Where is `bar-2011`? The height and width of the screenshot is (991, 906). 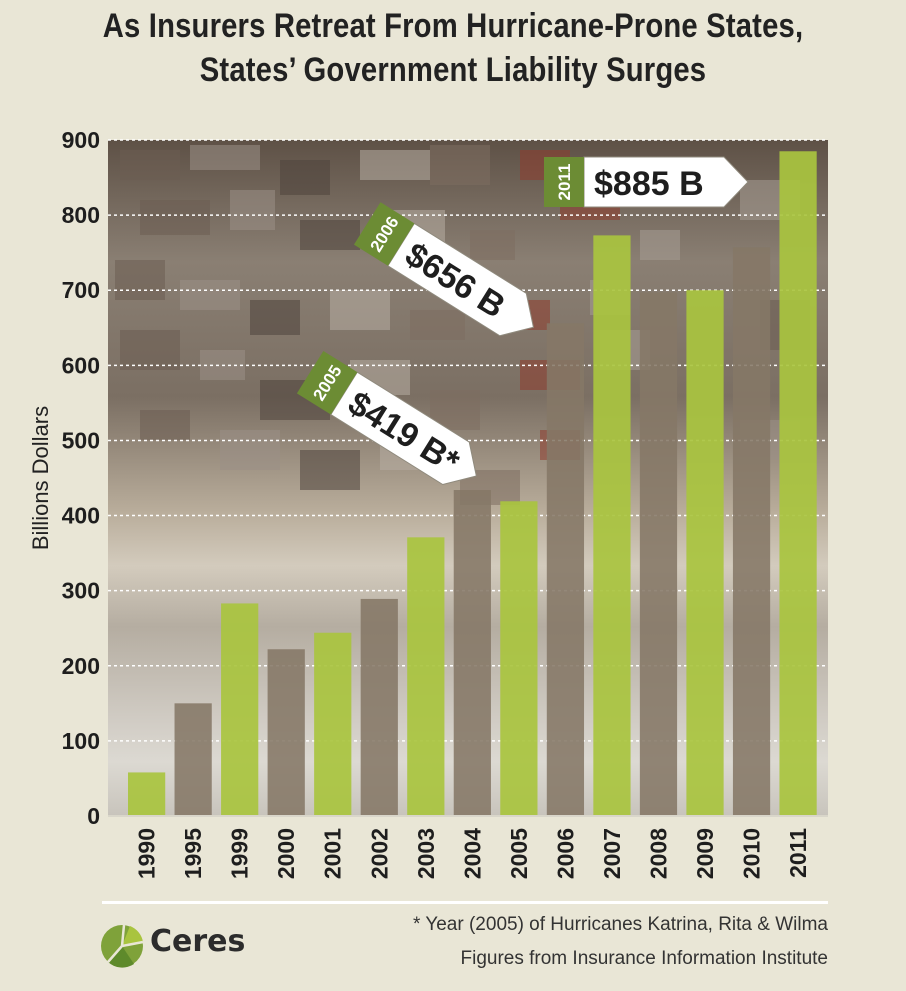
bar-2011 is located at coordinates (798, 483).